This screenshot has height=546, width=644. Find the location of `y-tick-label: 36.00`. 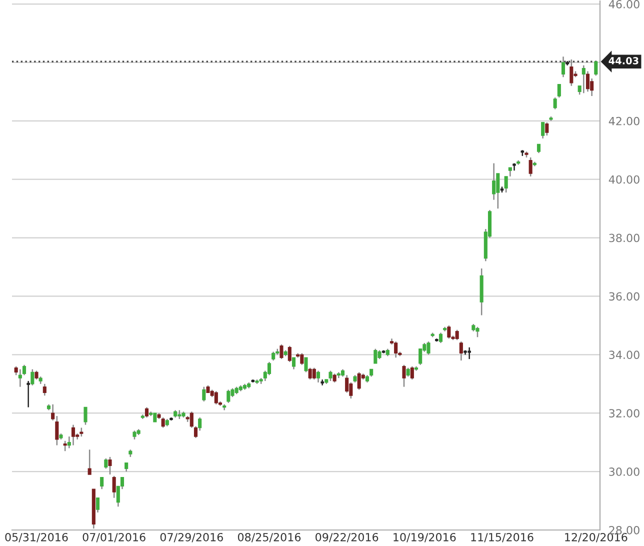

y-tick-label: 36.00 is located at coordinates (624, 296).